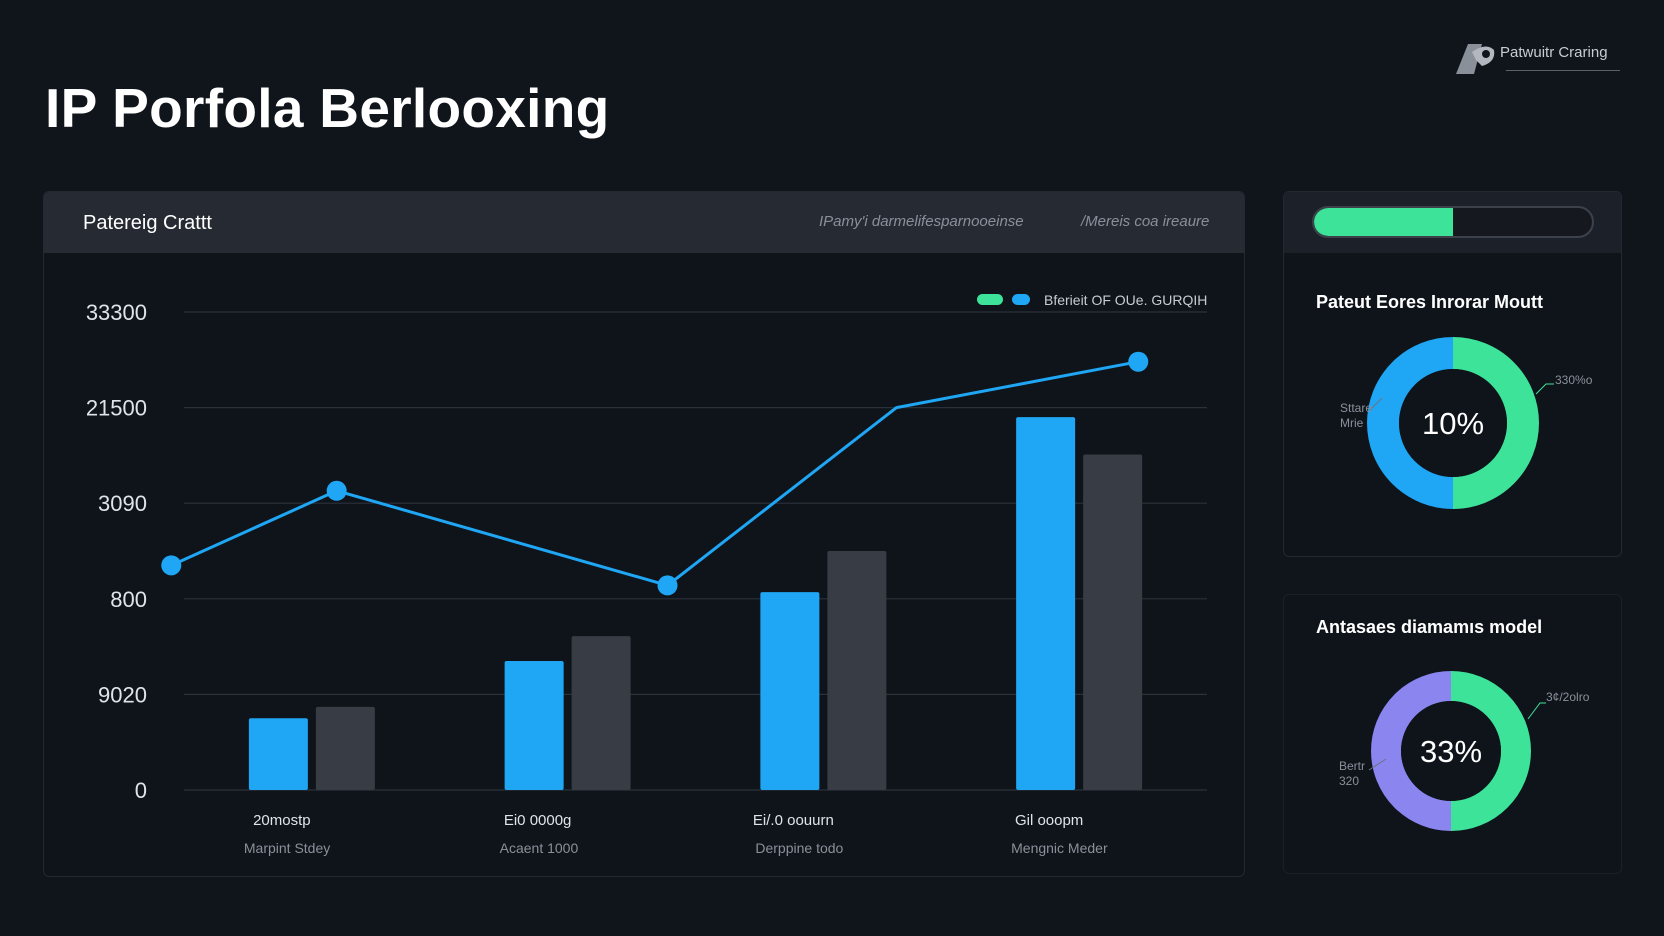 The width and height of the screenshot is (1664, 936). What do you see at coordinates (990, 299) in the screenshot?
I see `legend-swatch-green` at bounding box center [990, 299].